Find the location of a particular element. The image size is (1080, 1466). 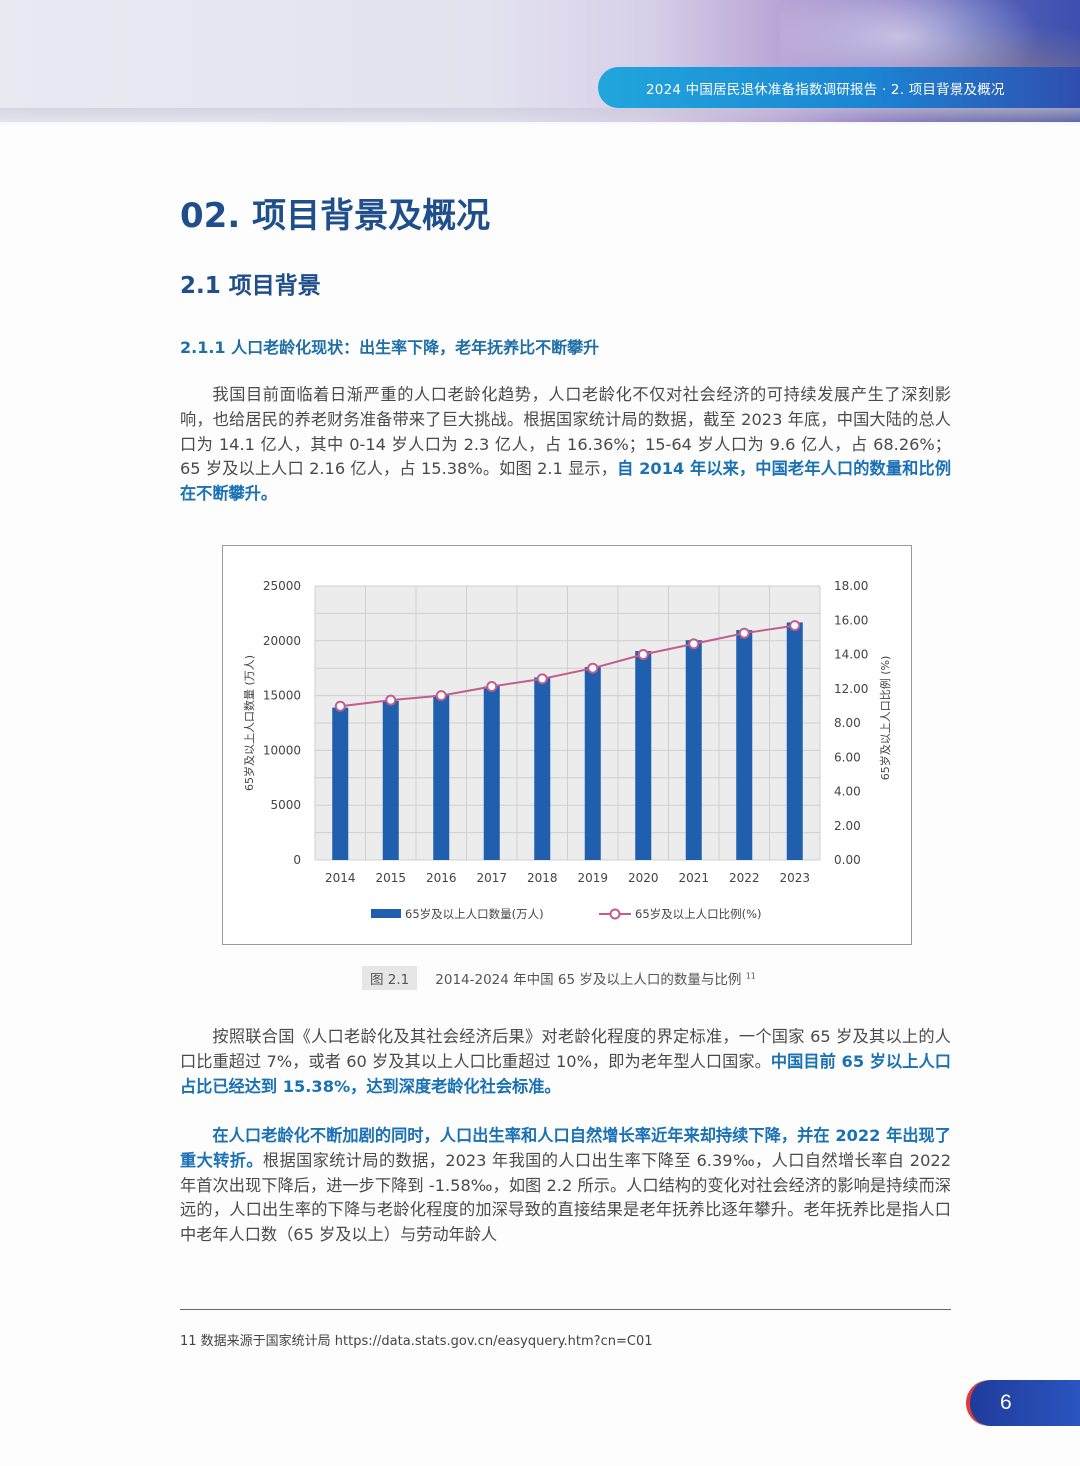

footnote-divider is located at coordinates (565, 1309).